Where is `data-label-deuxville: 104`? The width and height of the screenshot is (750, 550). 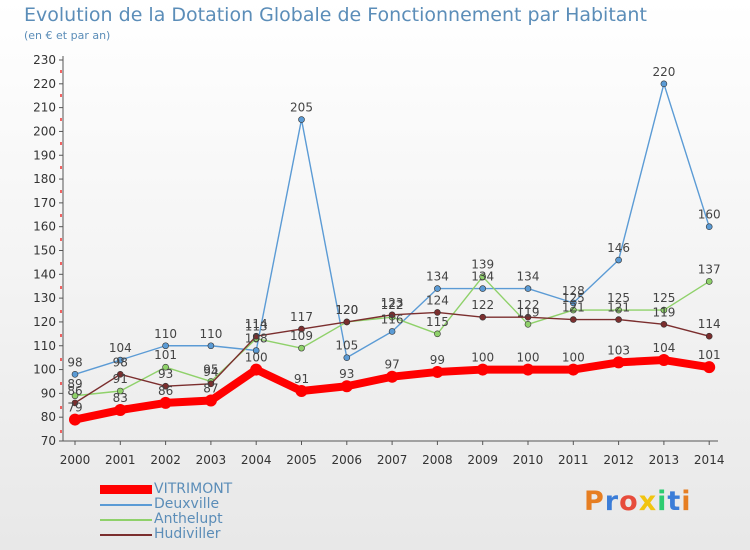
data-label-deuxville: 104 is located at coordinates (120, 348).